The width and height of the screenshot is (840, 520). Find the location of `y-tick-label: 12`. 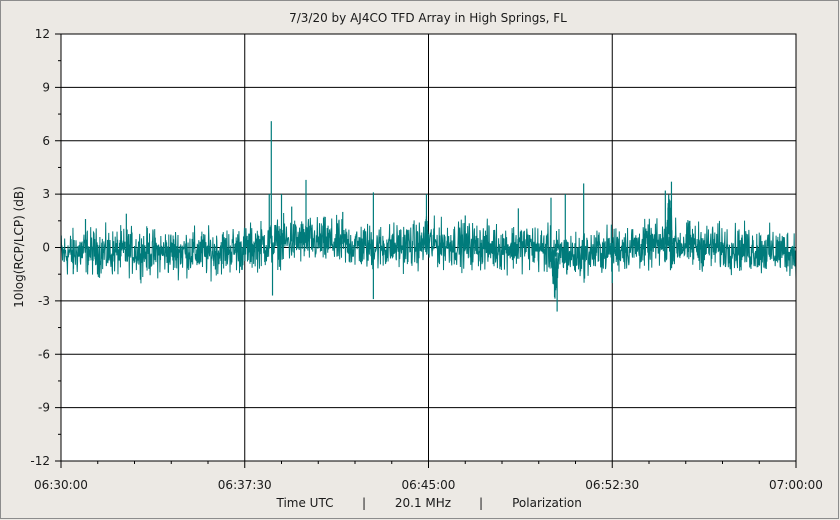

y-tick-label: 12 is located at coordinates (42, 34).